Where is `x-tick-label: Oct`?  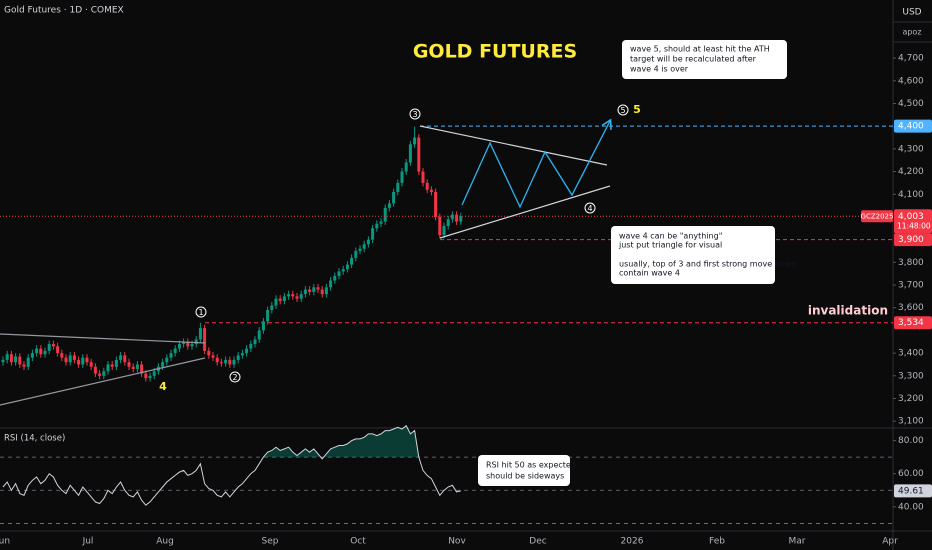 x-tick-label: Oct is located at coordinates (358, 542).